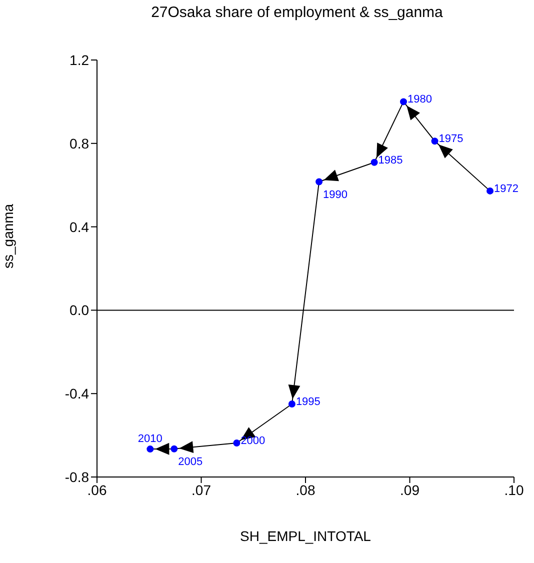 The height and width of the screenshot is (563, 534). What do you see at coordinates (451, 139) in the screenshot?
I see `annotation: 1975` at bounding box center [451, 139].